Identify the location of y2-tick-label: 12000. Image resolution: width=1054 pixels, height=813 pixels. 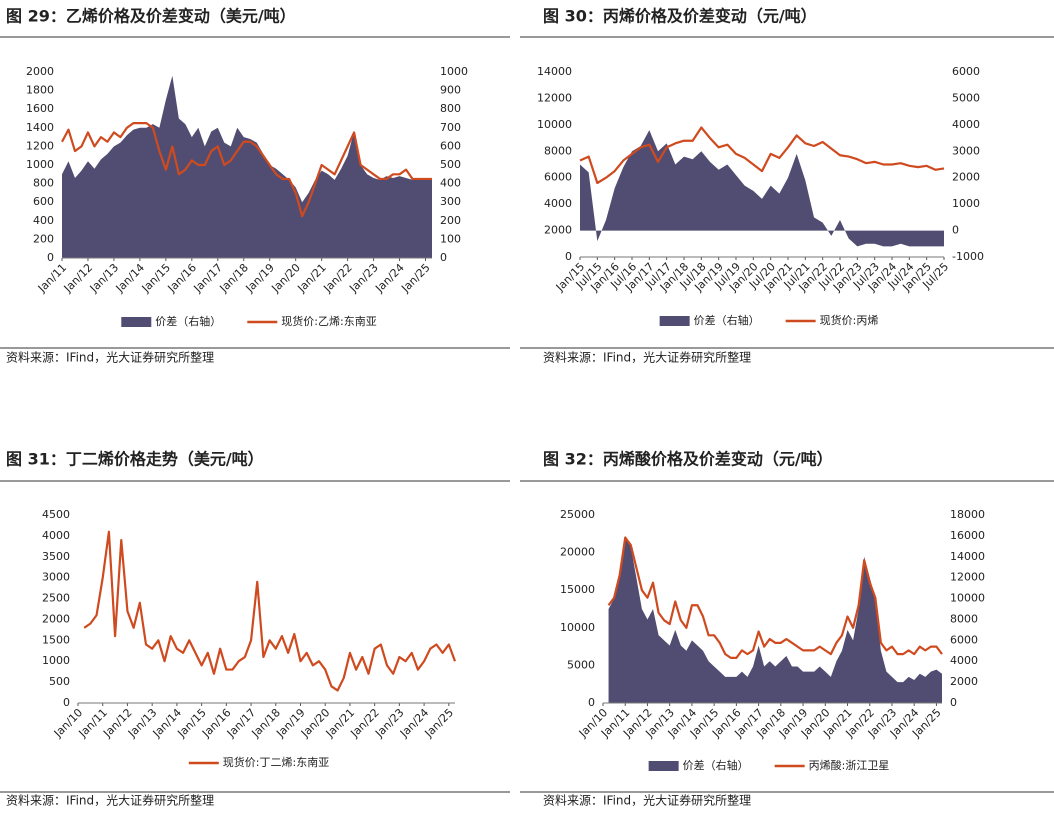
(967, 577).